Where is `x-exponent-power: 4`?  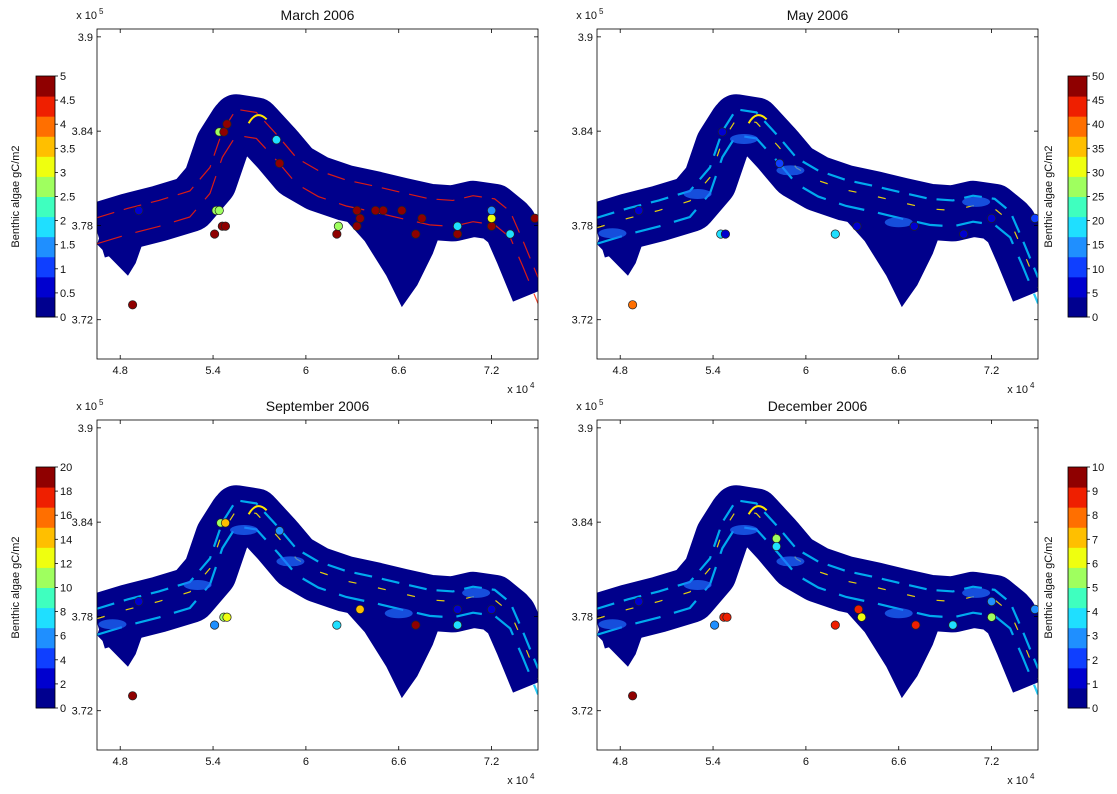 x-exponent-power: 4 is located at coordinates (532, 385).